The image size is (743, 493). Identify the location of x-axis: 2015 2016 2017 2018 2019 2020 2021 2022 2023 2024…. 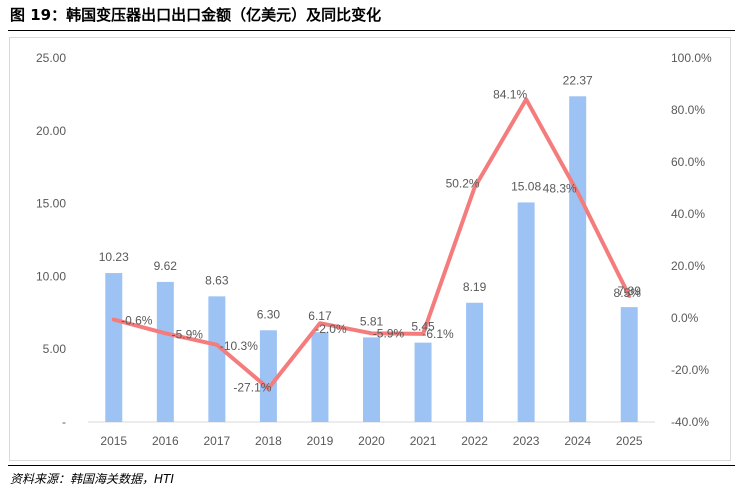
(371, 441).